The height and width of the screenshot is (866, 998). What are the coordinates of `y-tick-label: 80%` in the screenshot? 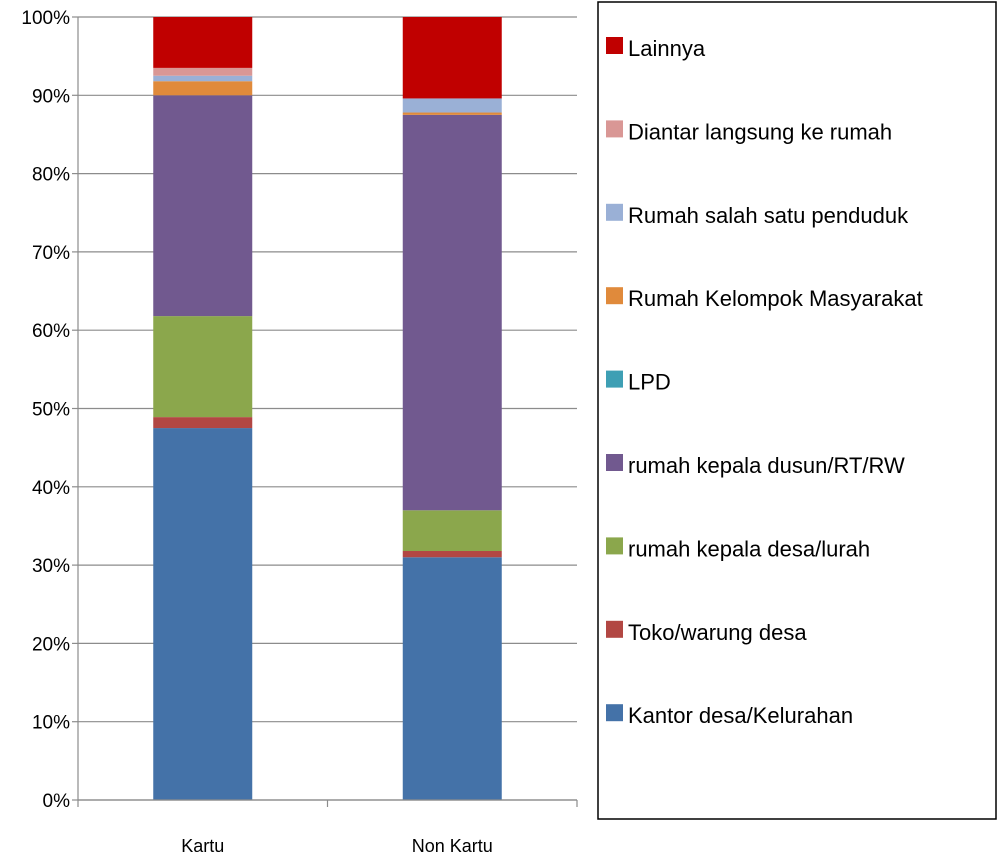 It's located at (51, 175).